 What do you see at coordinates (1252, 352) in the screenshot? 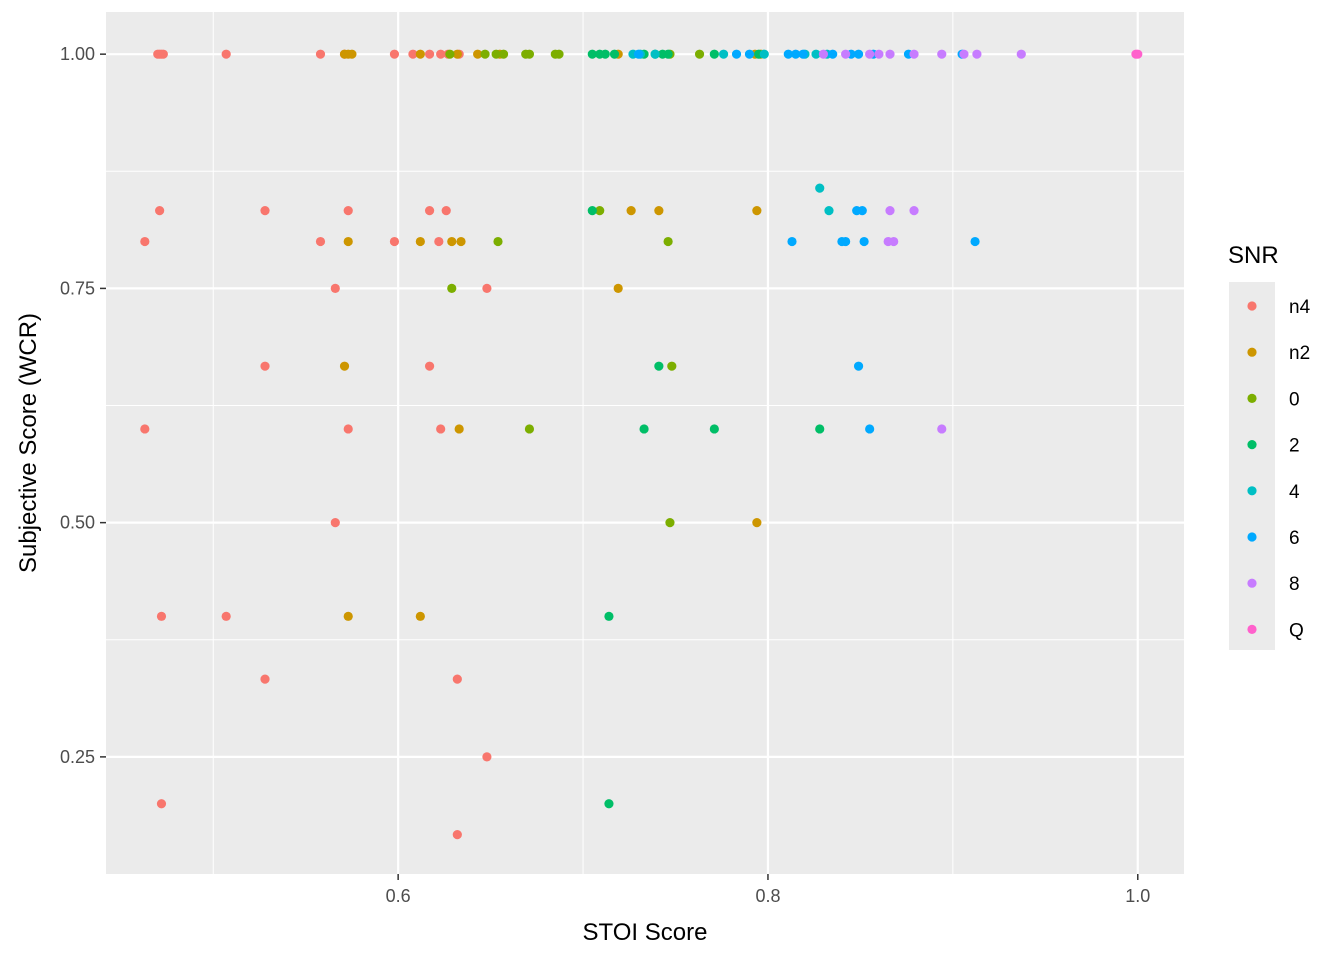
I see `legend-key-n2` at bounding box center [1252, 352].